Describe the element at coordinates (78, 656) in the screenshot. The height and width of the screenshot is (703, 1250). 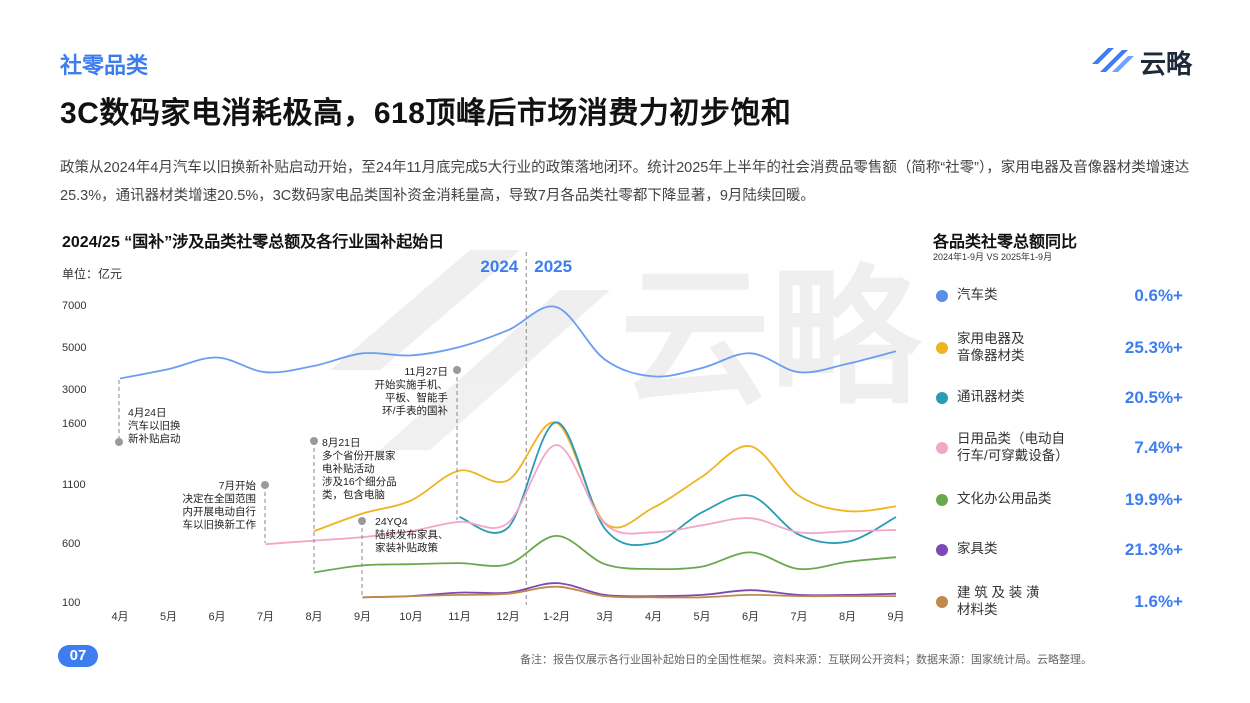
I see `page-number-badge: 07` at that location.